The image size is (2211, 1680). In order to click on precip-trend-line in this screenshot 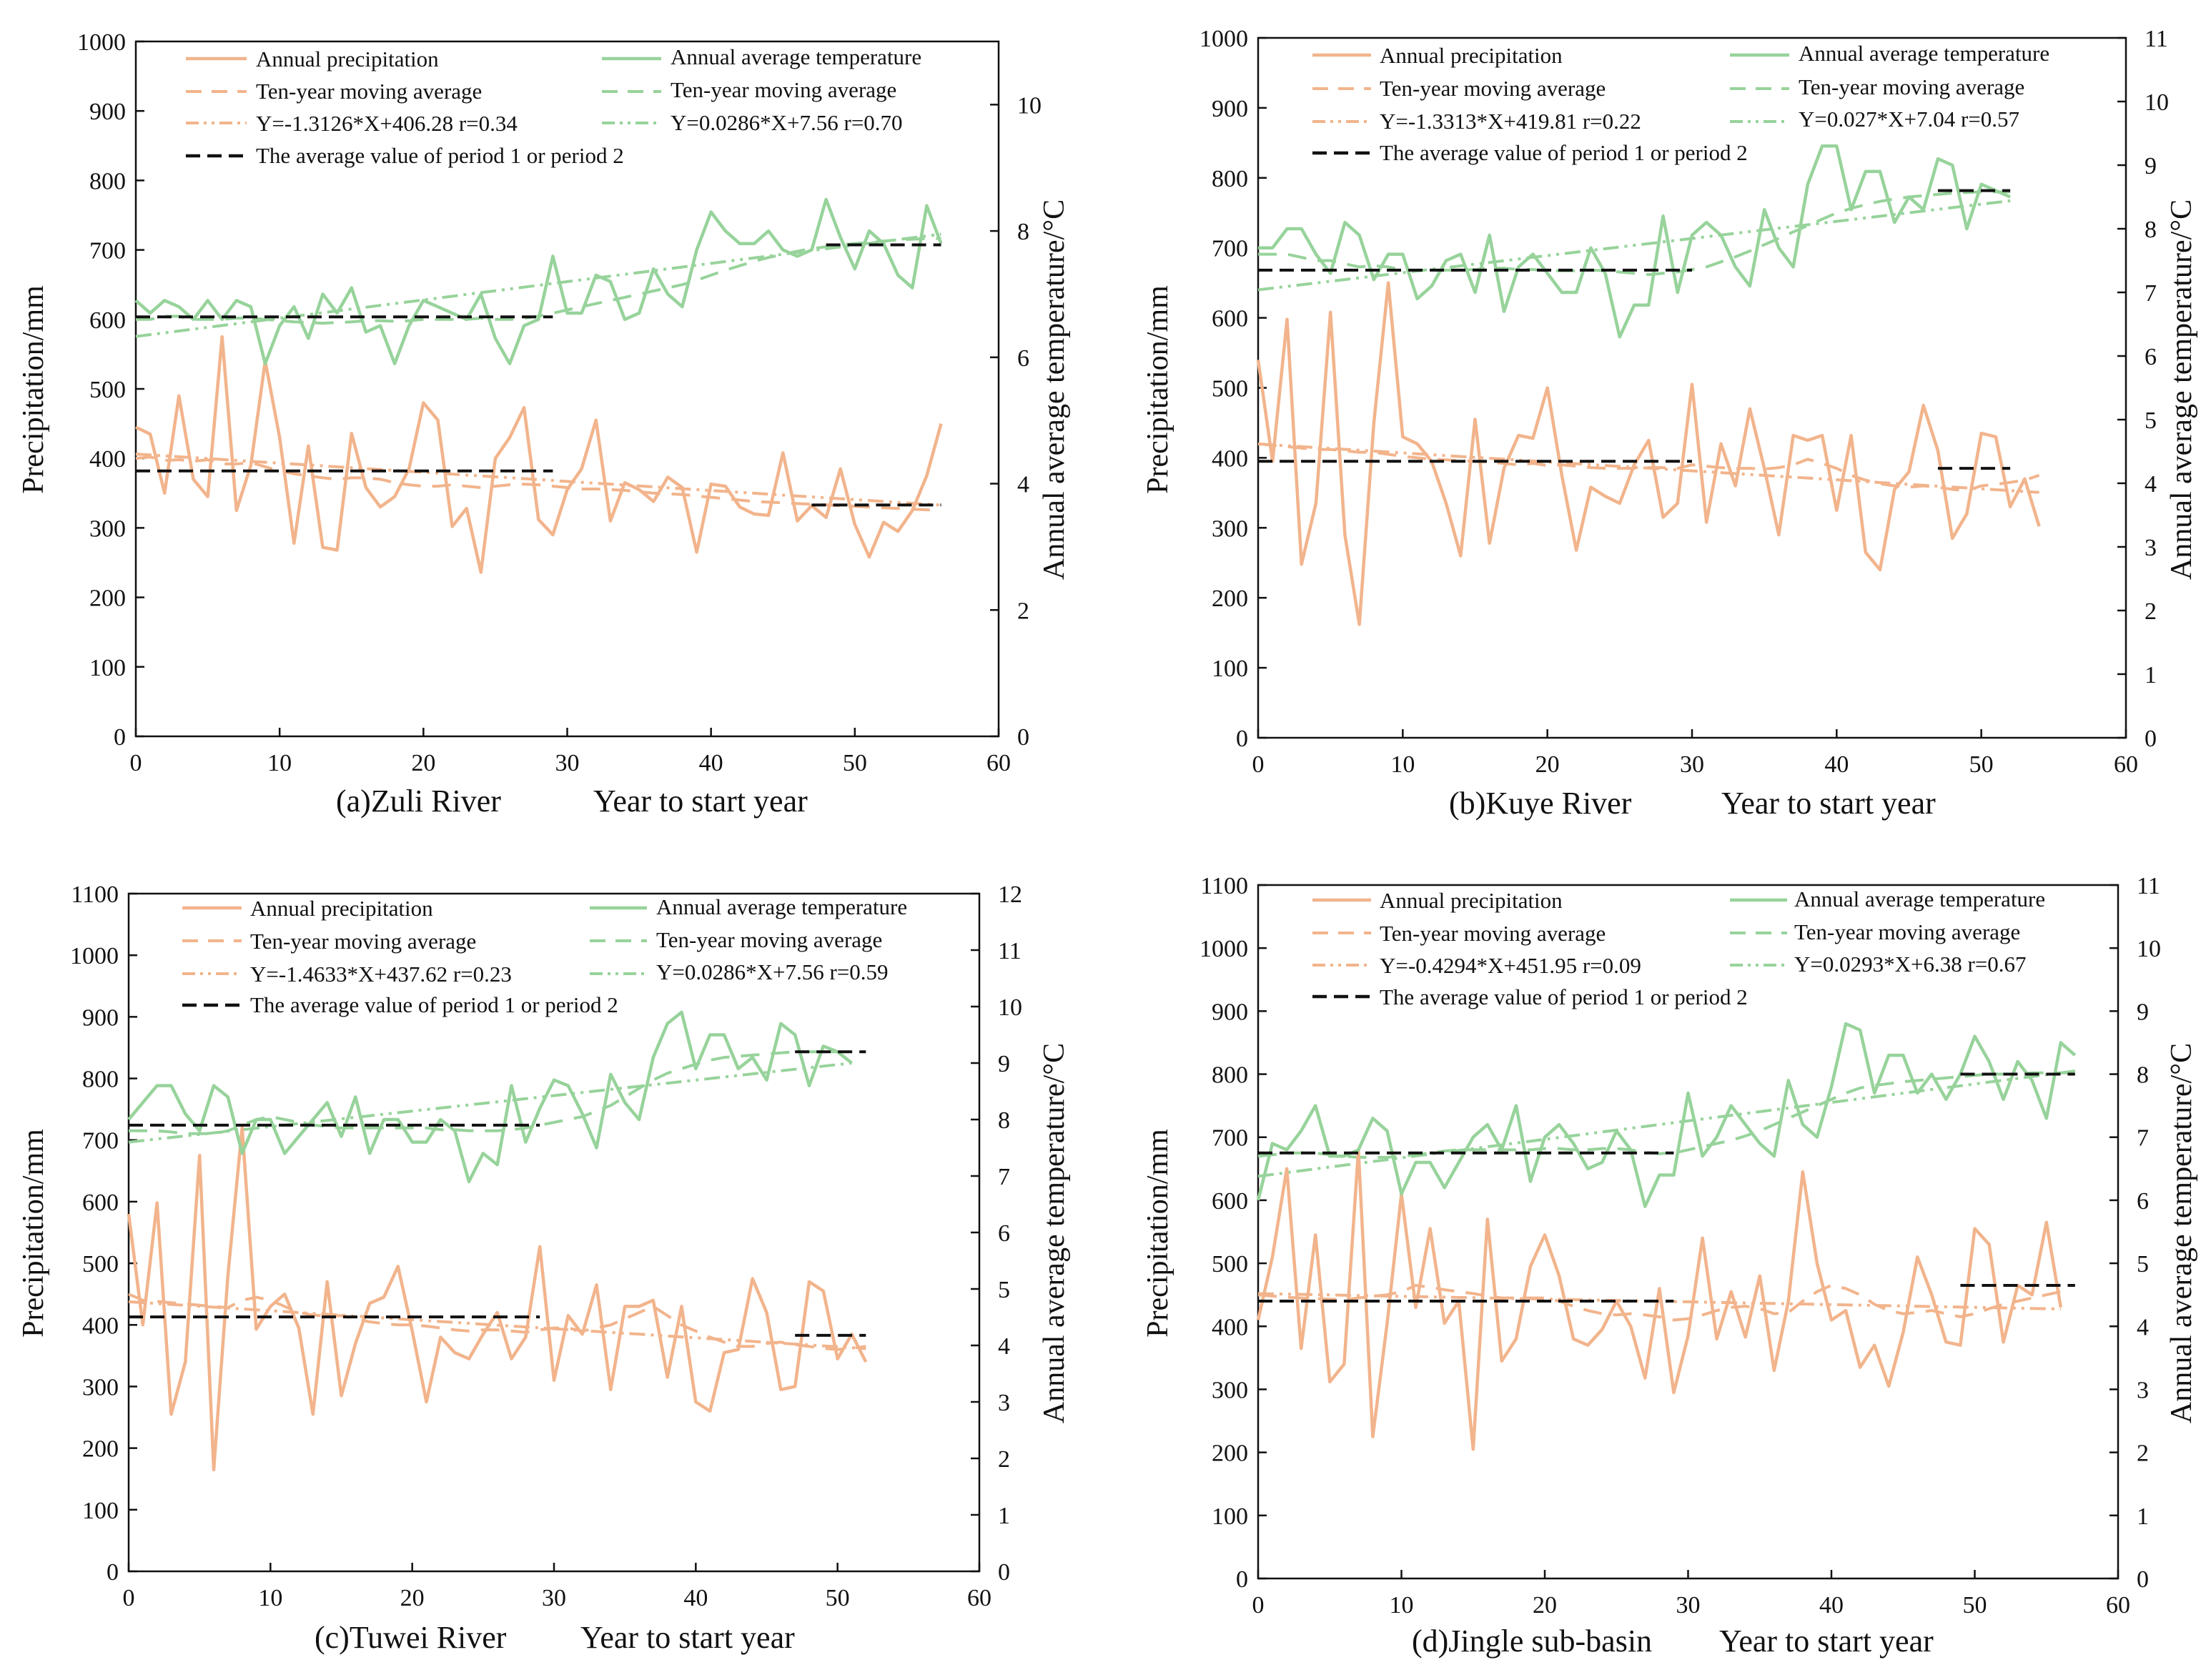, I will do `click(1659, 1301)`.